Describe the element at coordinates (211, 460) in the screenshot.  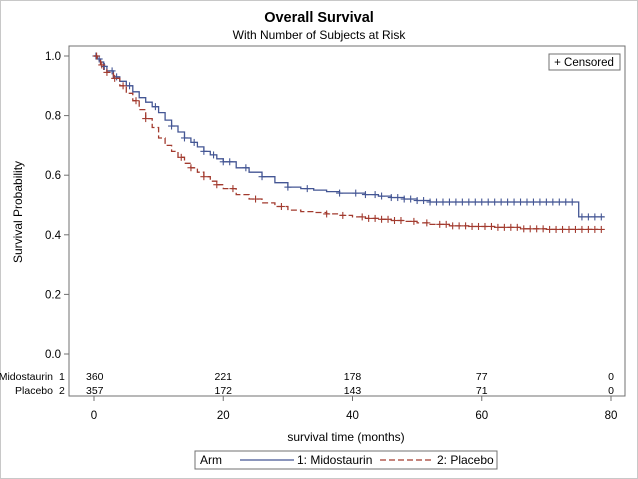
I see `legend-title: Arm` at that location.